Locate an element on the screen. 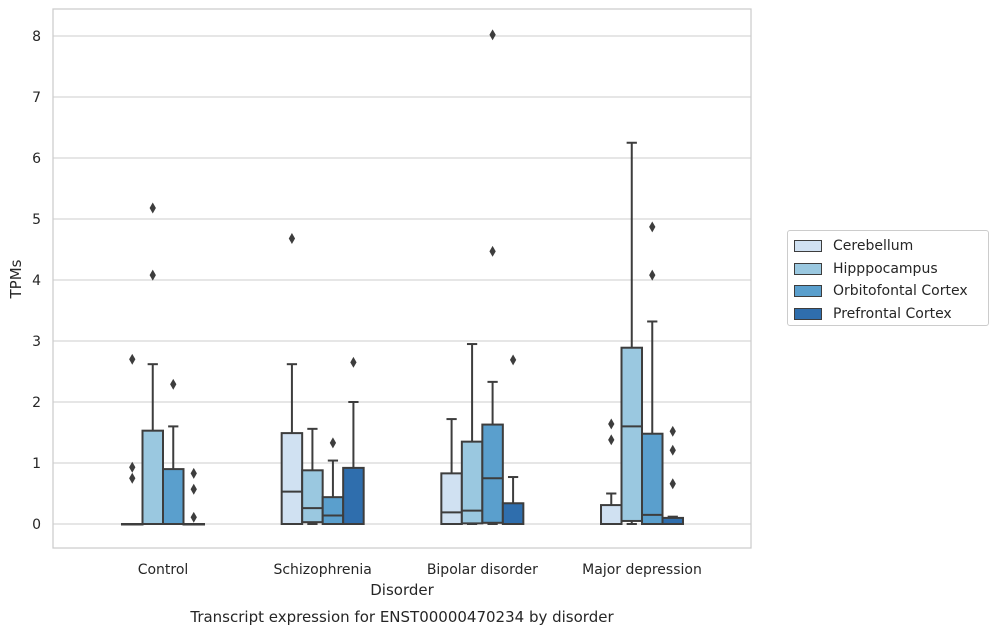 The height and width of the screenshot is (634, 999). x-tick-label: Schizophrenia is located at coordinates (322, 570).